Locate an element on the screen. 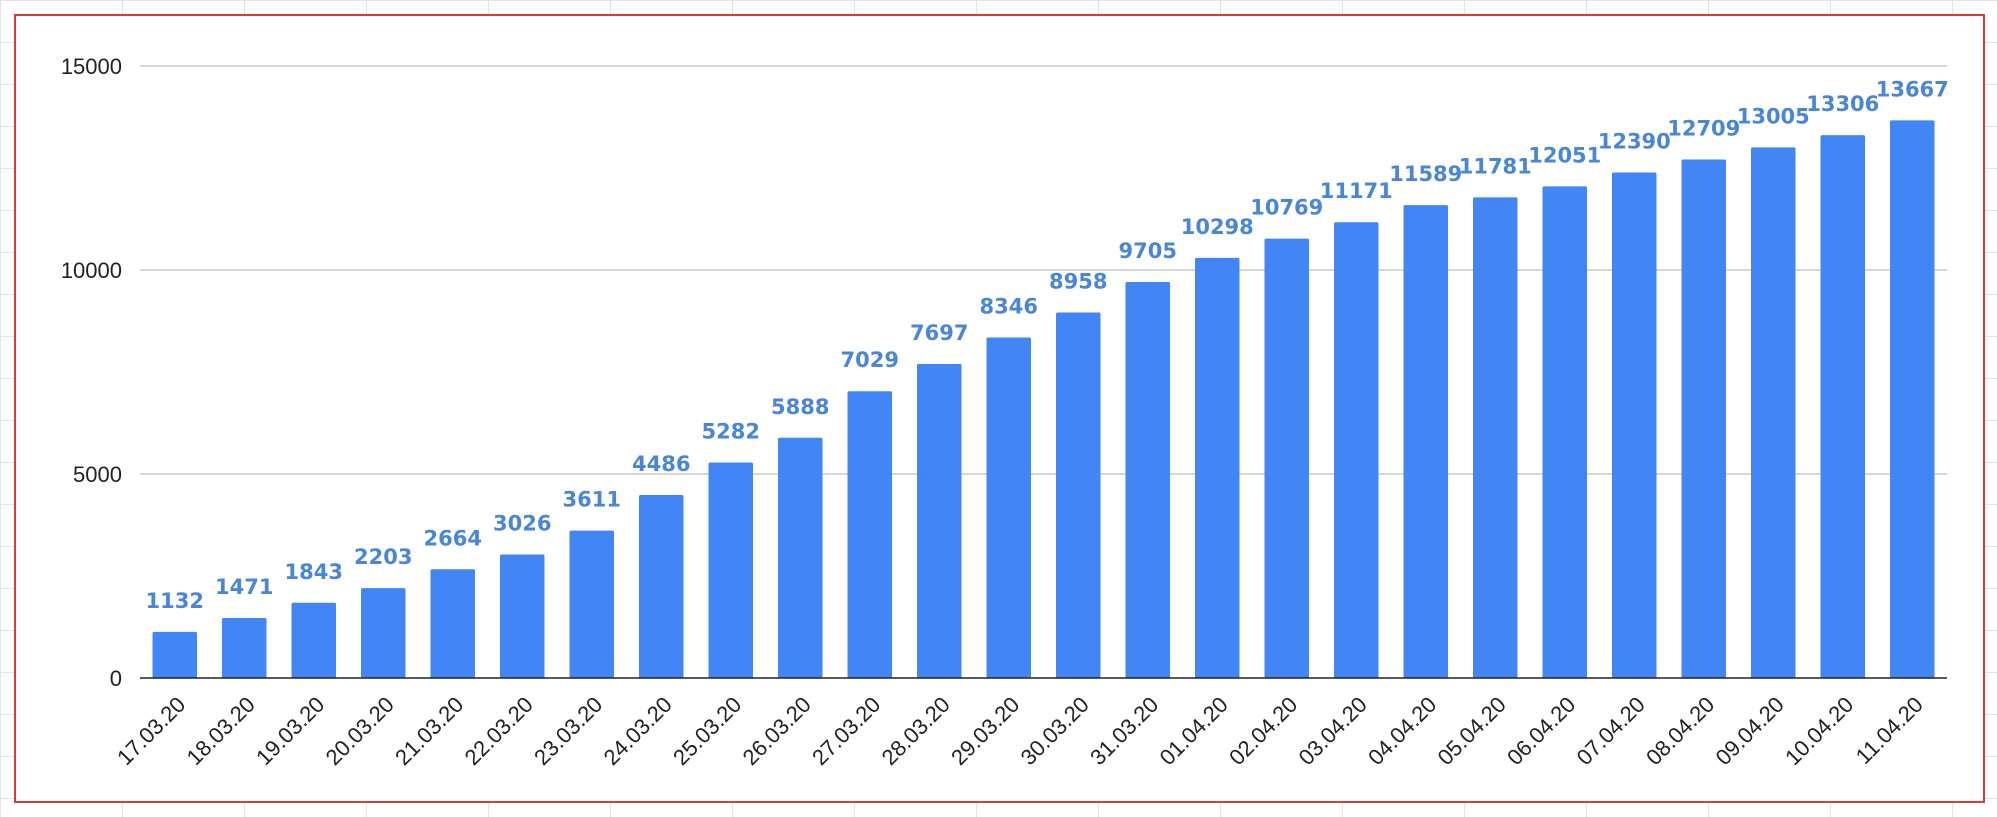 This screenshot has height=817, width=1997. data-label: 10769 is located at coordinates (1286, 208).